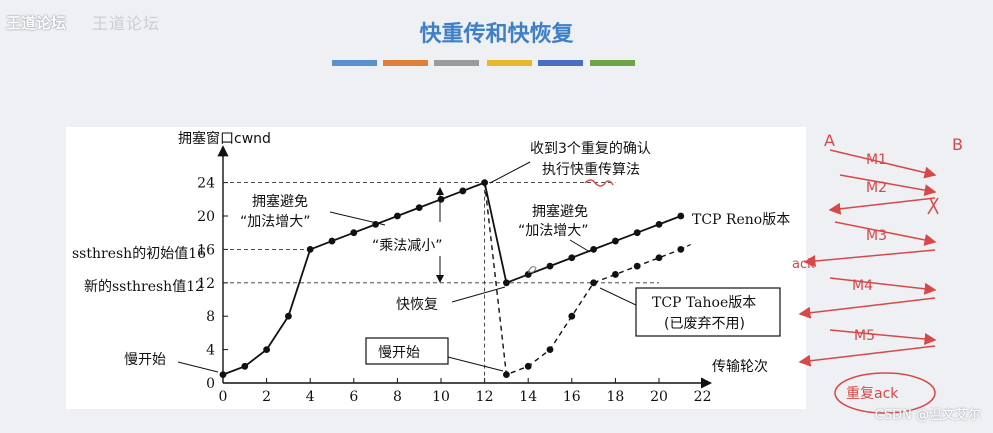 This screenshot has height=433, width=993. I want to click on label-ca1-line2: “加法增大”, so click(275, 222).